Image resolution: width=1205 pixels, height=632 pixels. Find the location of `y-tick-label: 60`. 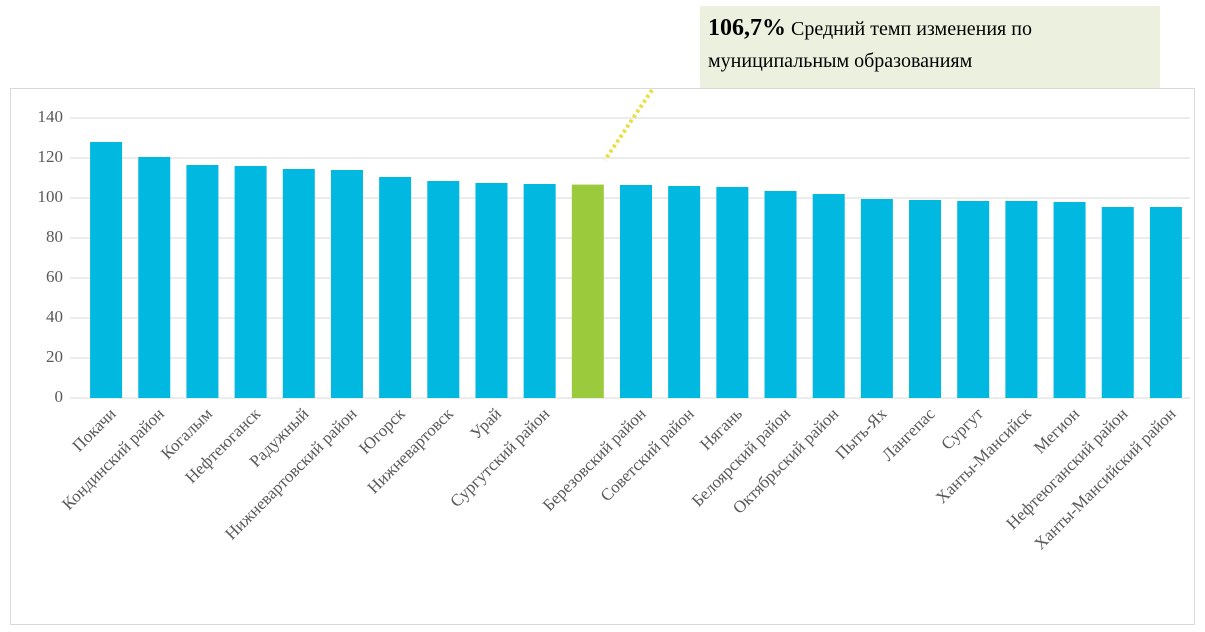

y-tick-label: 60 is located at coordinates (54, 276).